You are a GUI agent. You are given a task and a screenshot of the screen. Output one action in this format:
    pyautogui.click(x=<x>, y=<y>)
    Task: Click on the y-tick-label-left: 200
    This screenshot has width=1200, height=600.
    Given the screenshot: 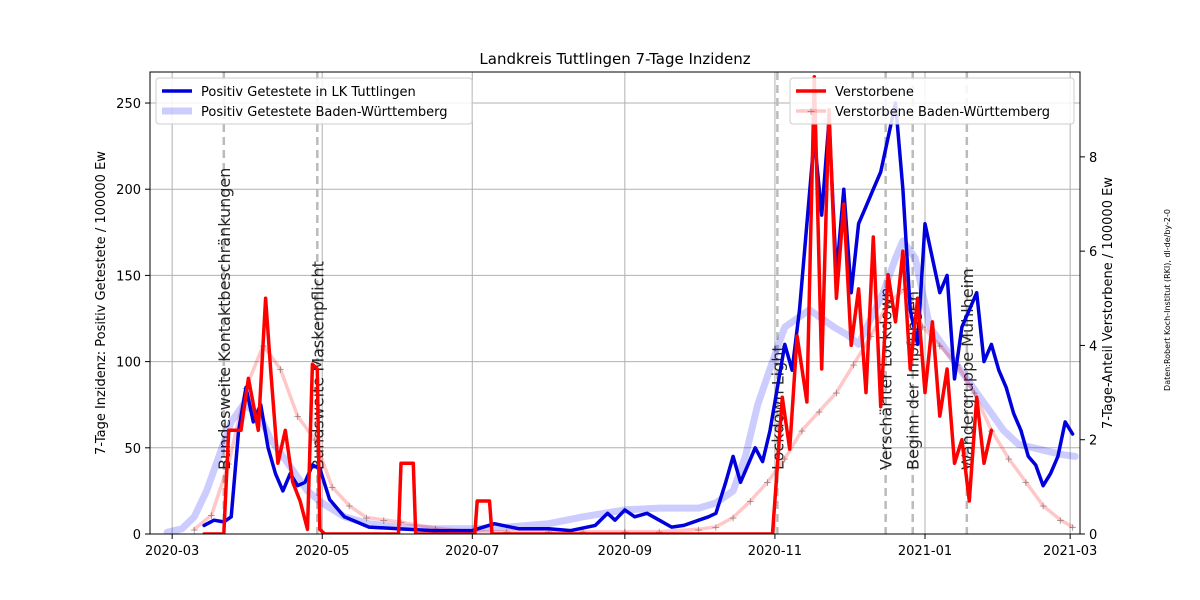 What is the action you would take?
    pyautogui.click(x=128, y=190)
    